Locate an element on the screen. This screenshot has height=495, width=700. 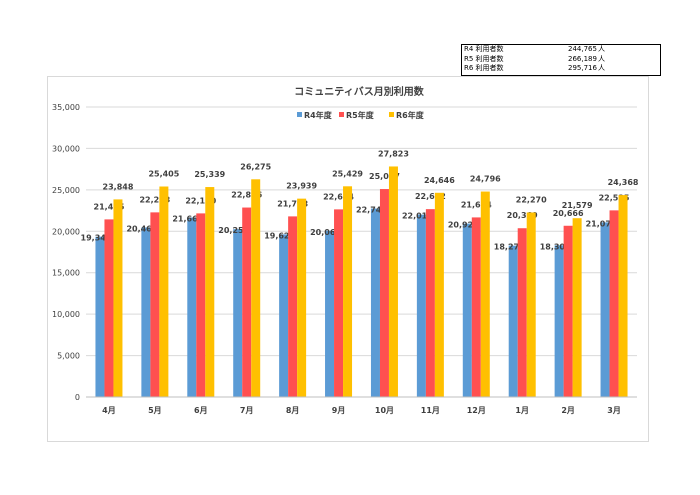
y-tick-label: 30,000 is located at coordinates (66, 148).